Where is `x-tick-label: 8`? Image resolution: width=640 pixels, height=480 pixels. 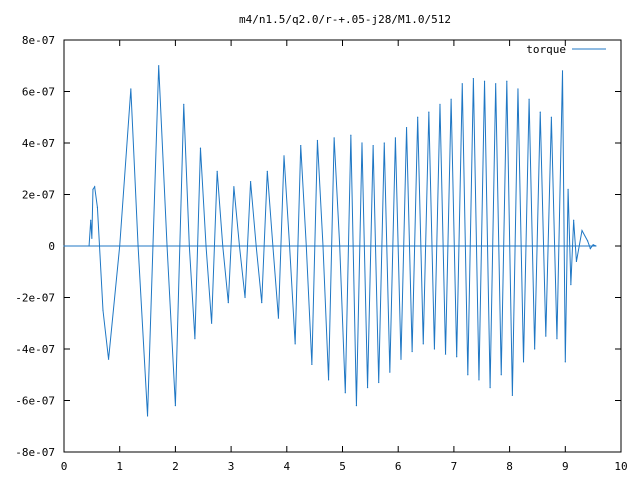
x-tick-label: 8 is located at coordinates (509, 466).